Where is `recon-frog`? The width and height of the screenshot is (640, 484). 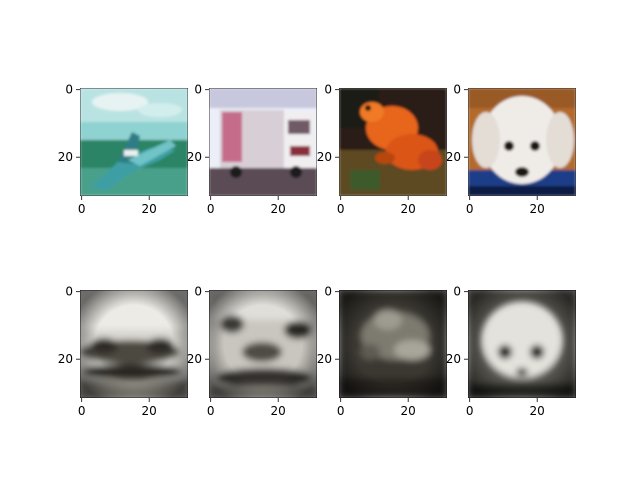 recon-frog is located at coordinates (393, 344).